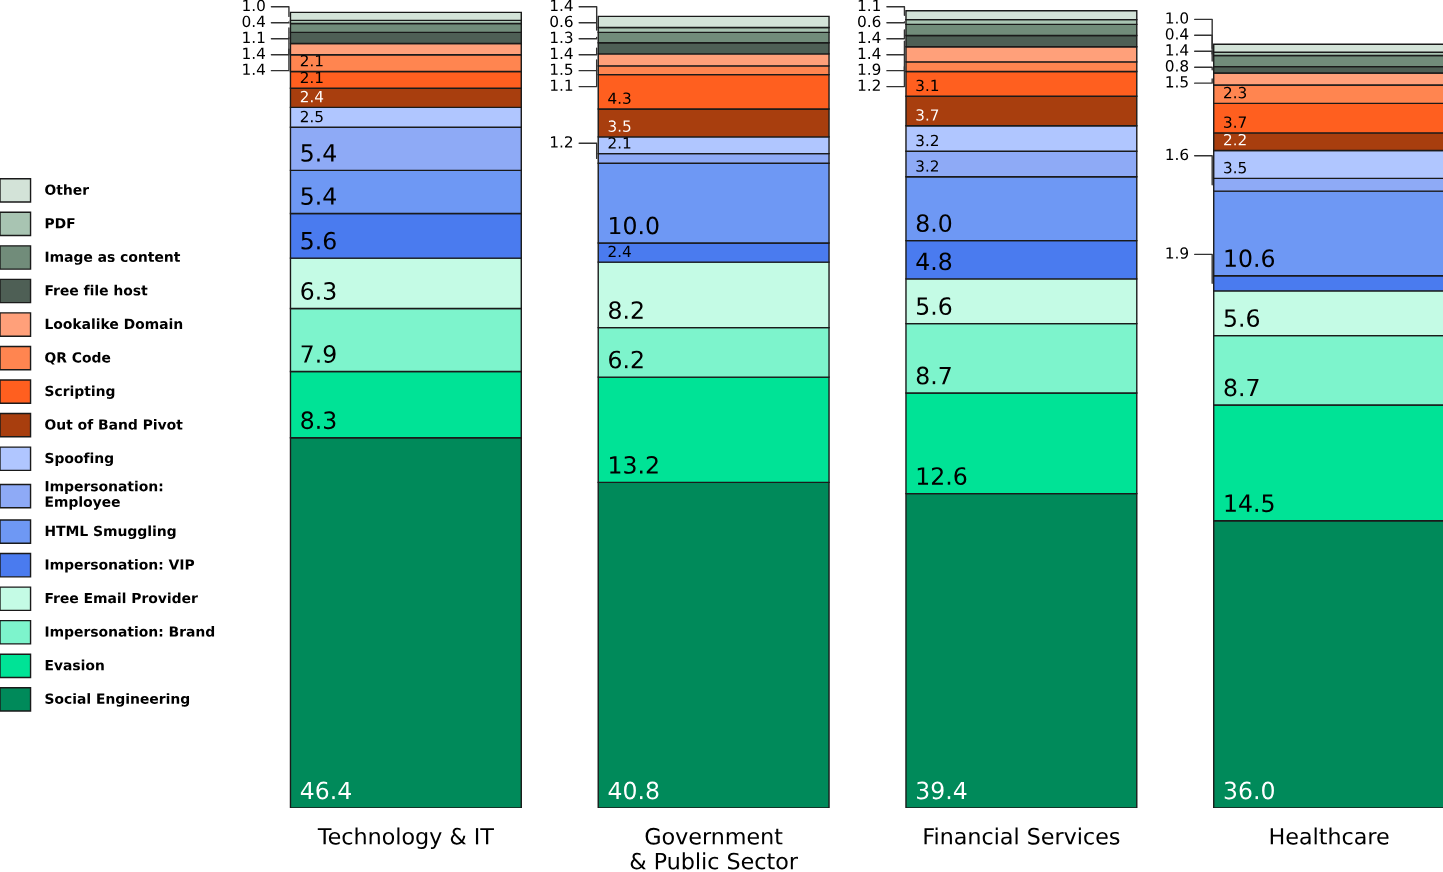 Image resolution: width=1443 pixels, height=872 pixels. I want to click on legend-label: Other, so click(67, 189).